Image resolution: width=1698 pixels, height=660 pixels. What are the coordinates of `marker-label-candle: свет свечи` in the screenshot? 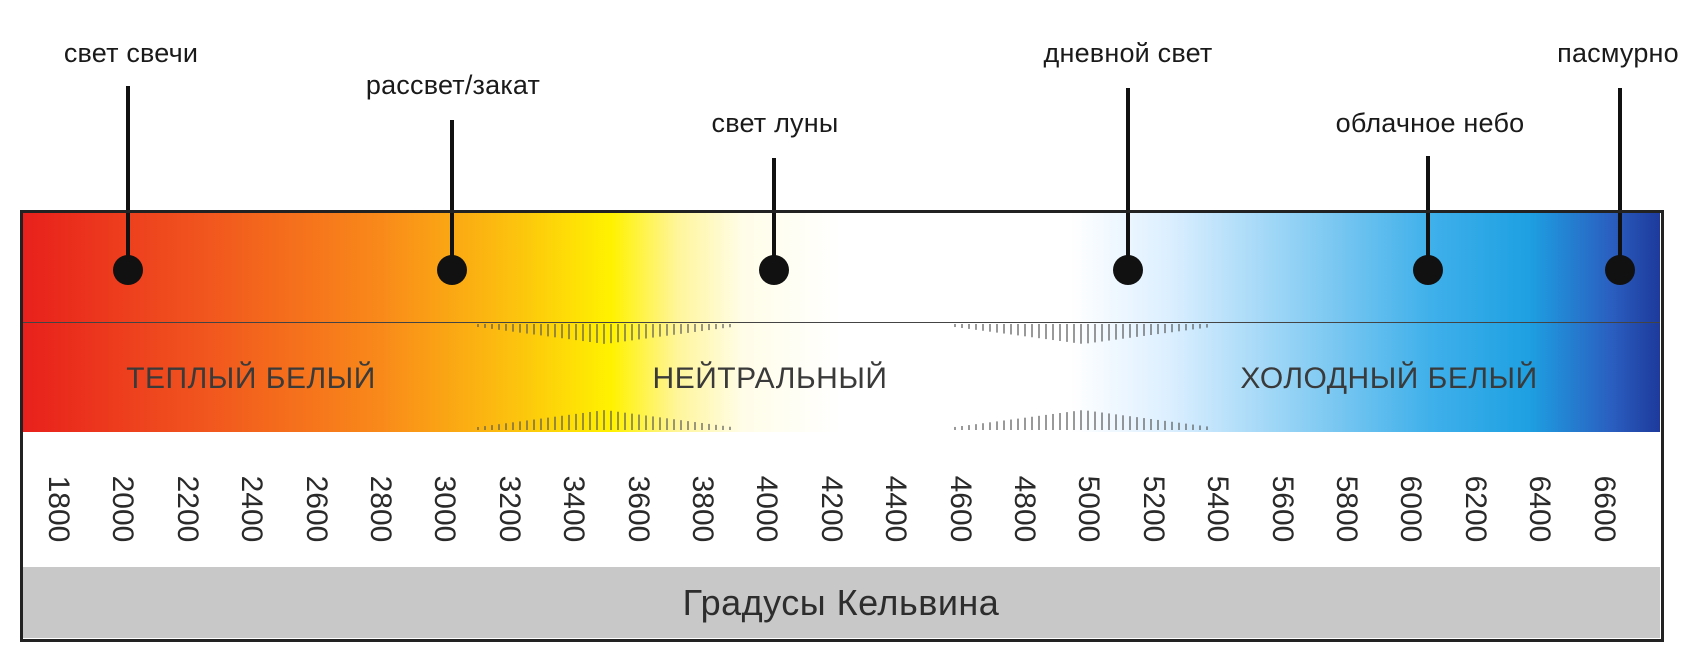 It's located at (131, 53).